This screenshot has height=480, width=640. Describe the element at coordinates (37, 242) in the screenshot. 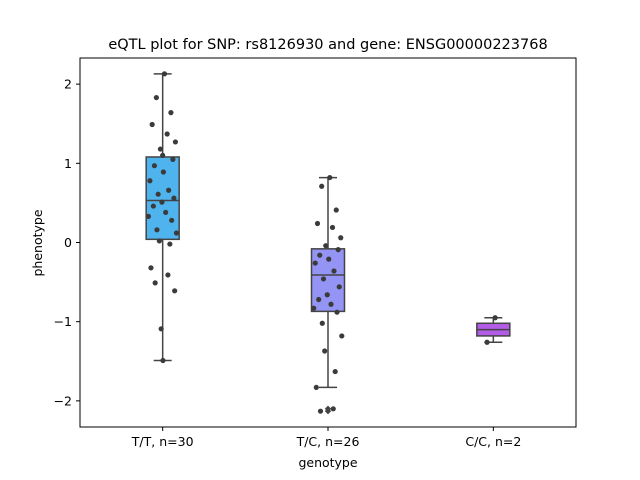

I see `y-axis-label: phenotype` at that location.